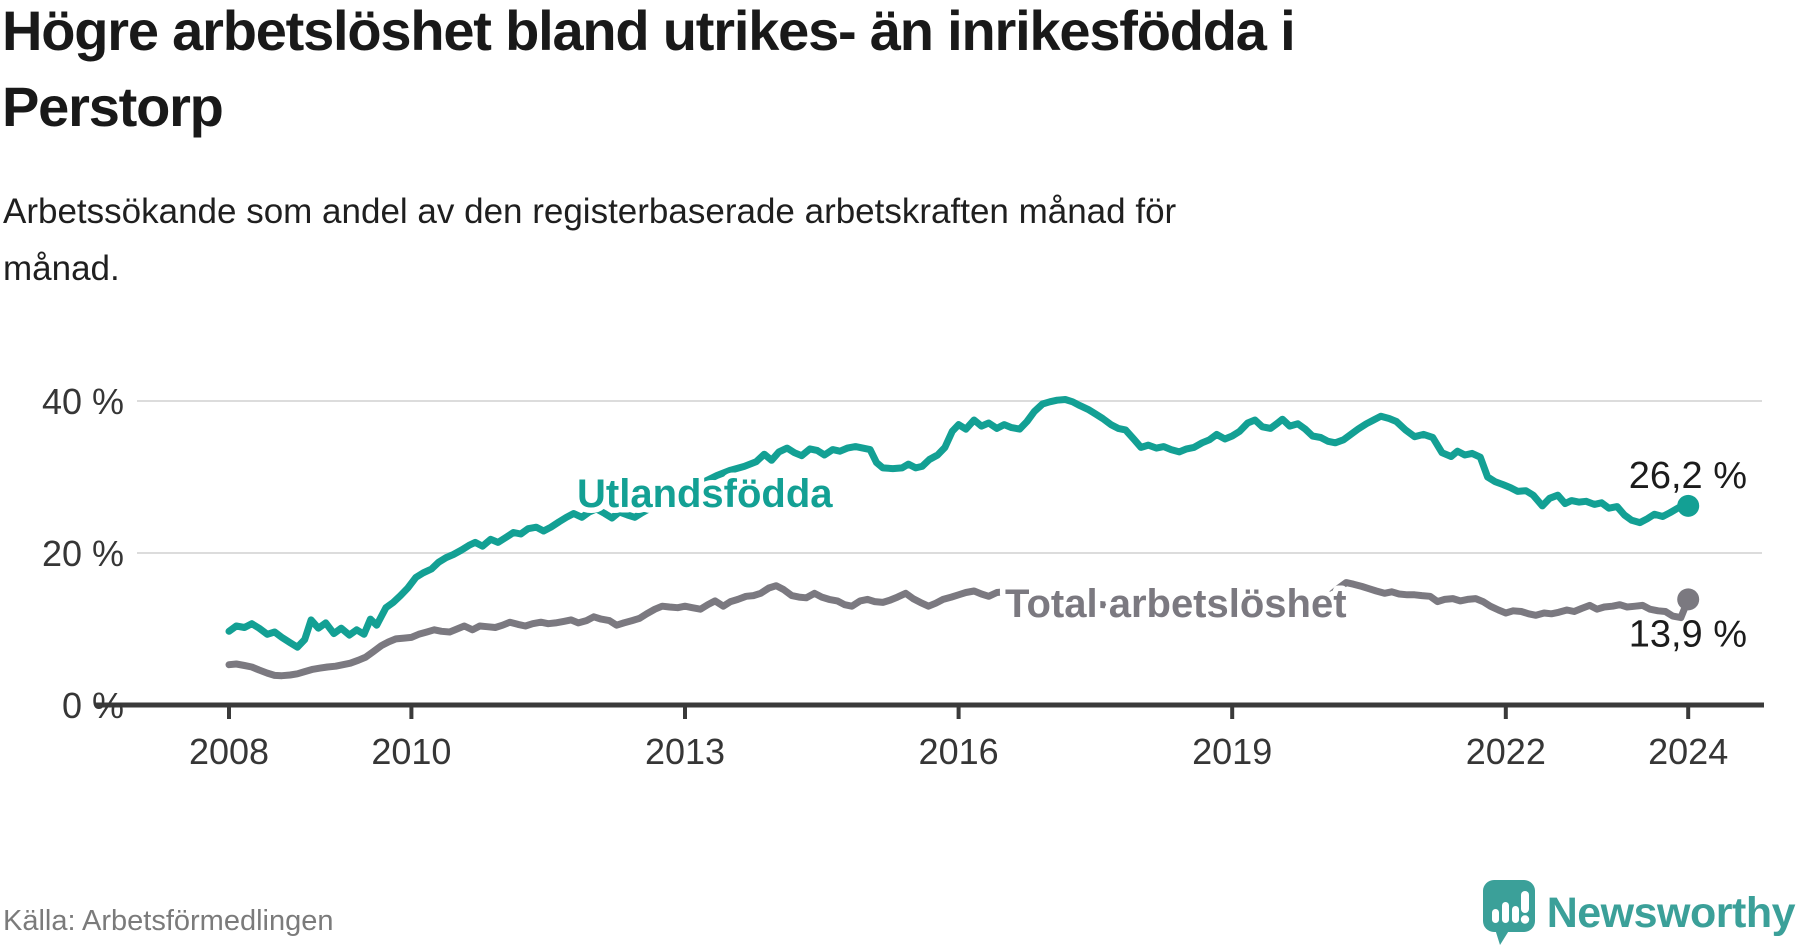 This screenshot has height=948, width=1800. Describe the element at coordinates (61, 268) in the screenshot. I see `subtitle-line-2: månad.` at that location.